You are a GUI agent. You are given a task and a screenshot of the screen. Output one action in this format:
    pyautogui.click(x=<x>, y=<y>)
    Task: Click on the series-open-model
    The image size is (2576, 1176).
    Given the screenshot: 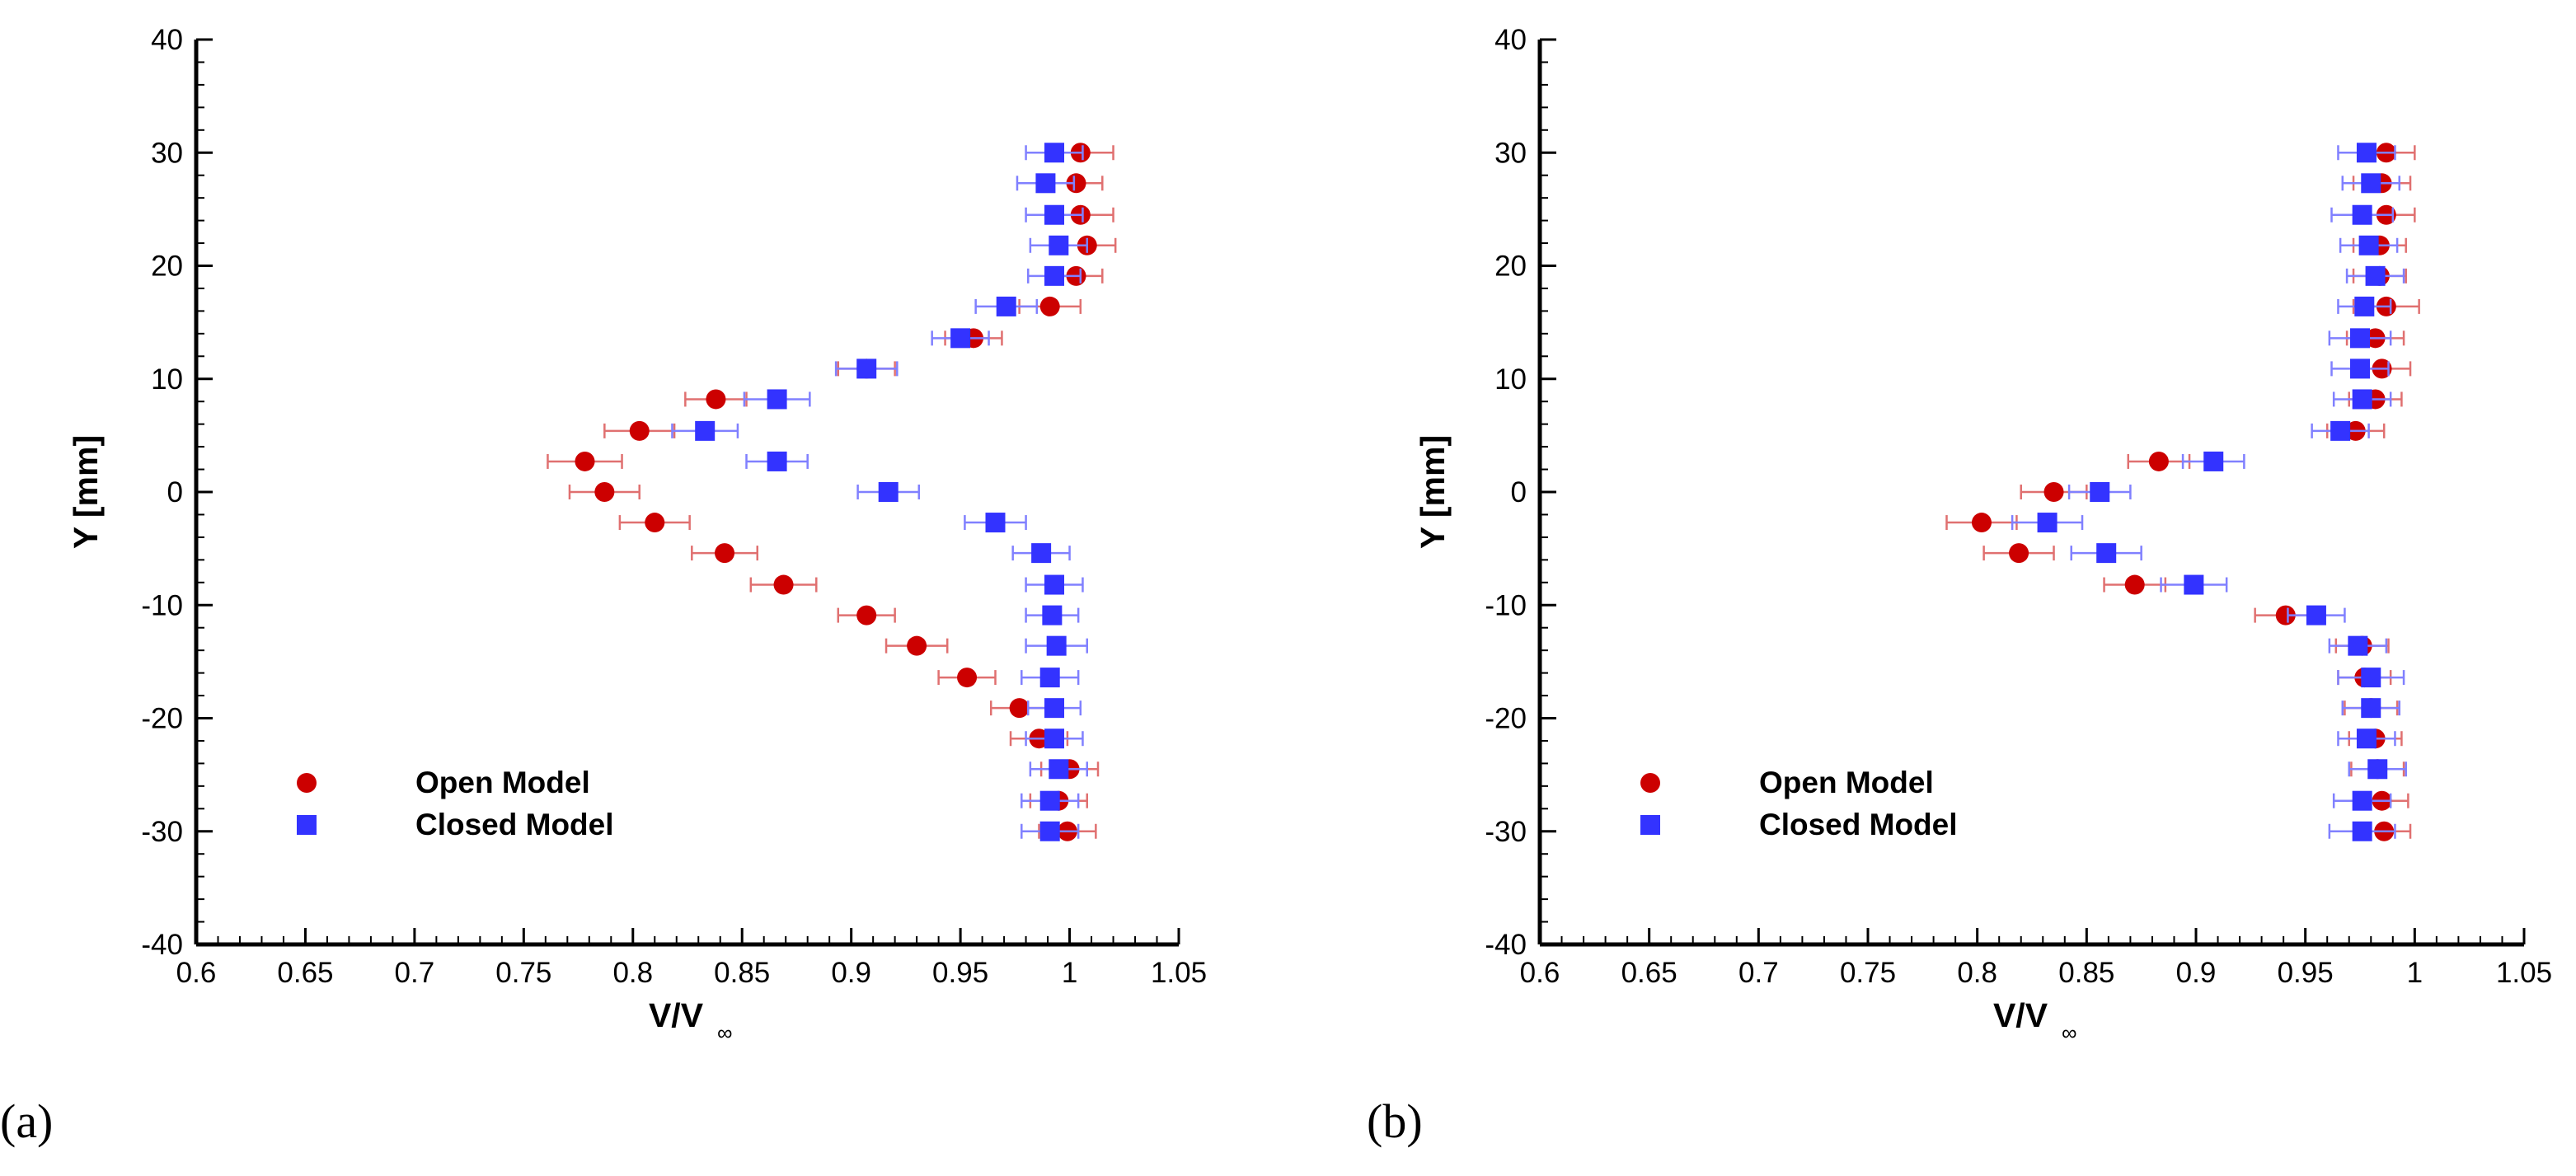 What is the action you would take?
    pyautogui.click(x=2182, y=492)
    